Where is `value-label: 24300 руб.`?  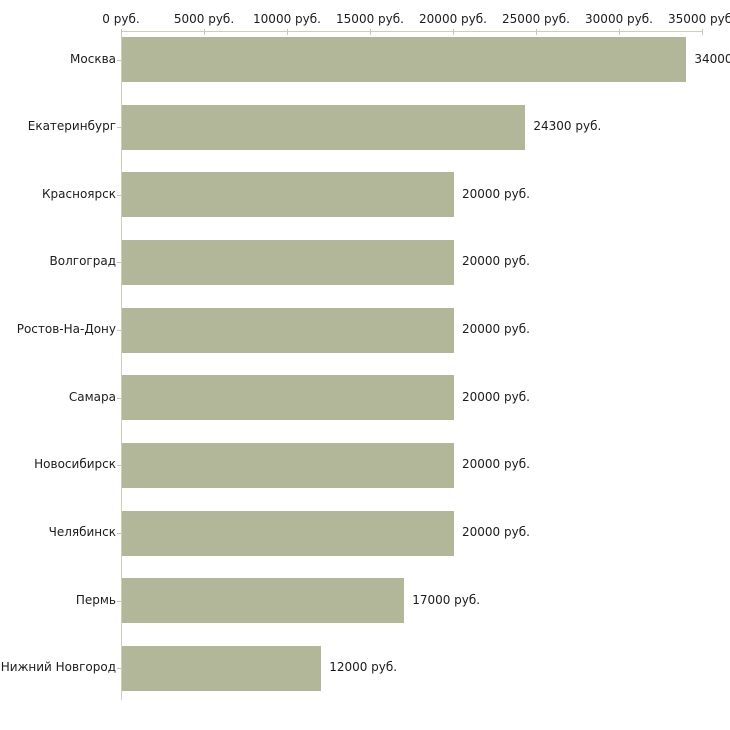 value-label: 24300 руб. is located at coordinates (567, 126).